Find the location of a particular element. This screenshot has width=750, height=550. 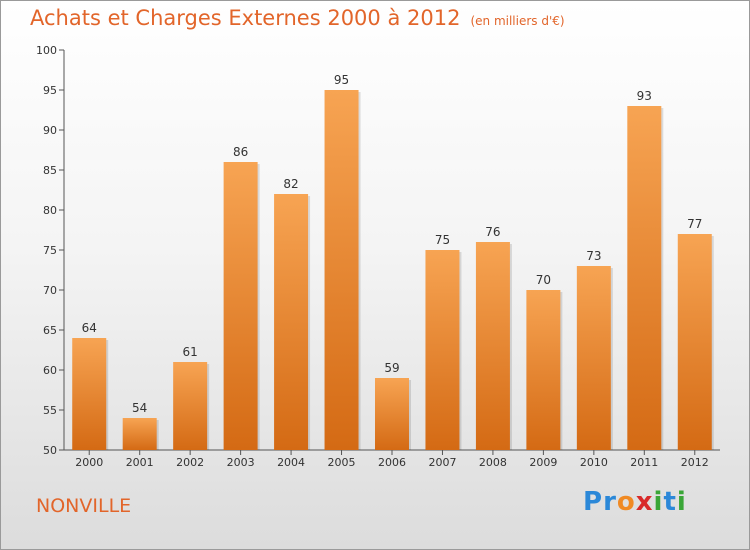

chart-subtitle: (en milliers d'€) is located at coordinates (517, 21).